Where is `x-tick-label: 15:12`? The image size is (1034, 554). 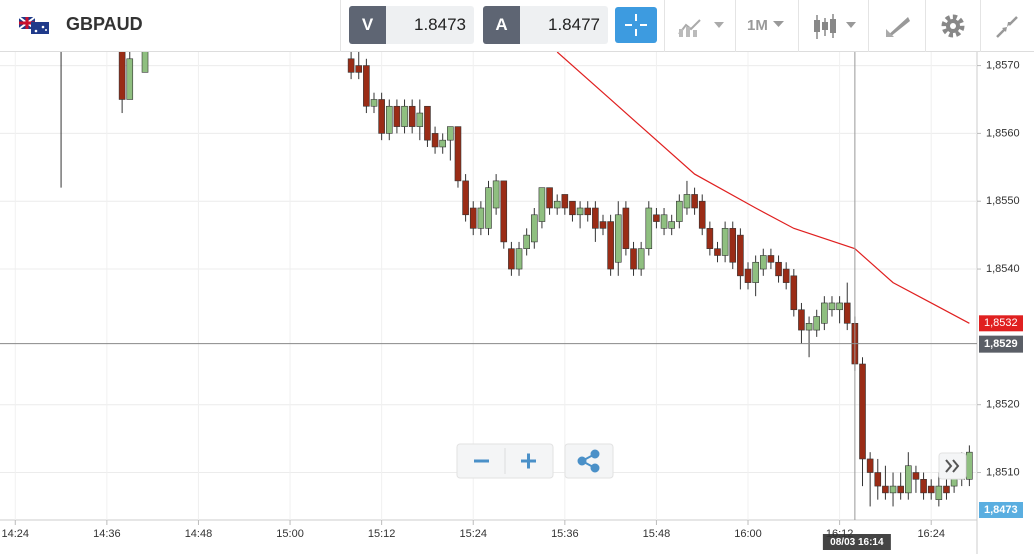 x-tick-label: 15:12 is located at coordinates (382, 534).